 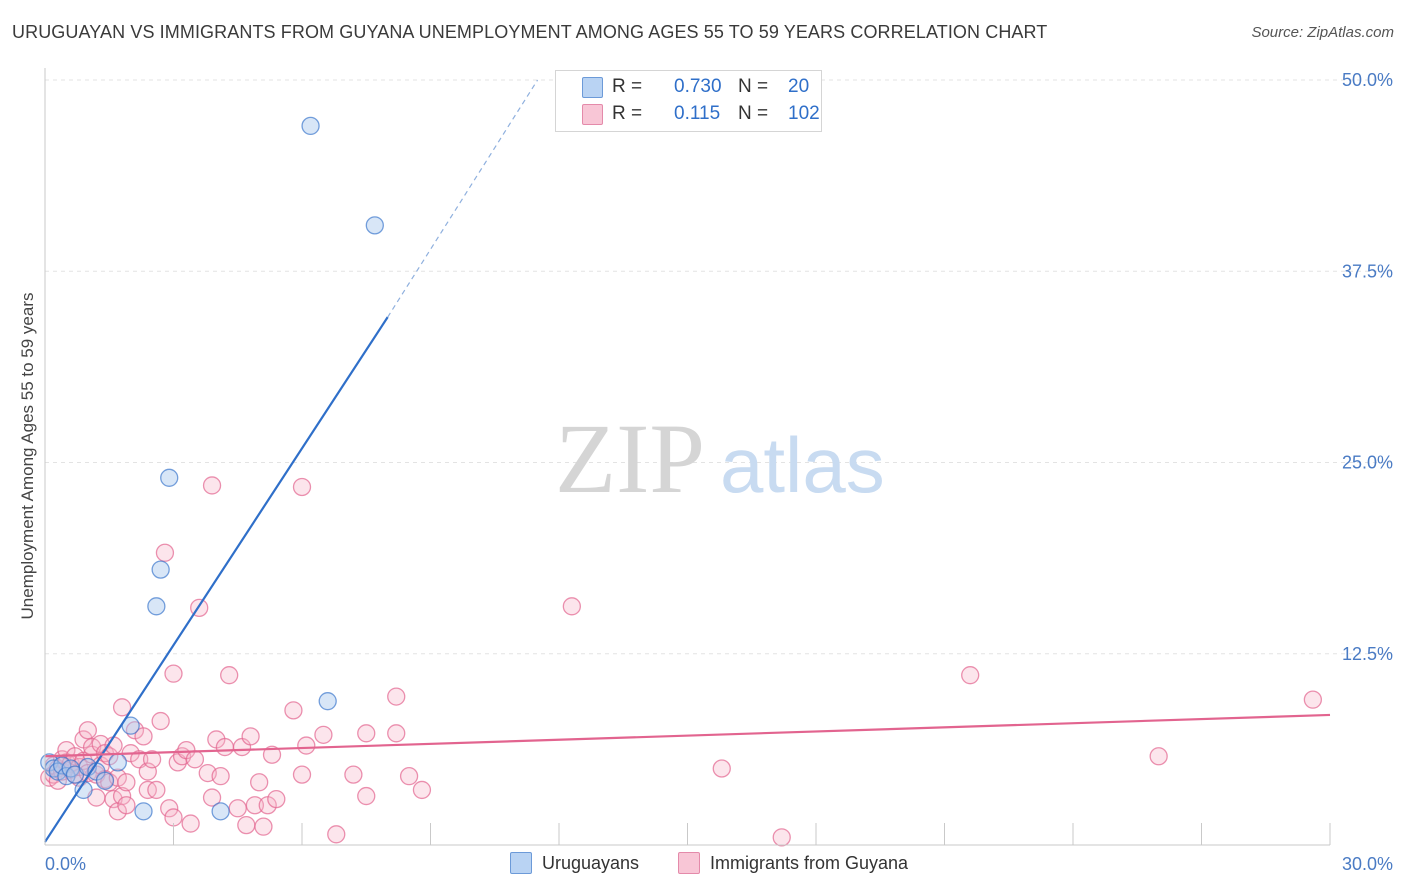 I want to click on legend-swatch-blue, so click(x=592, y=87).